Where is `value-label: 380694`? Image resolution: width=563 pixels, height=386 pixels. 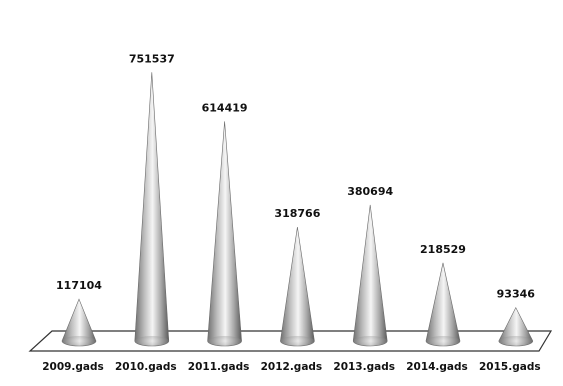
value-label: 380694 is located at coordinates (370, 191).